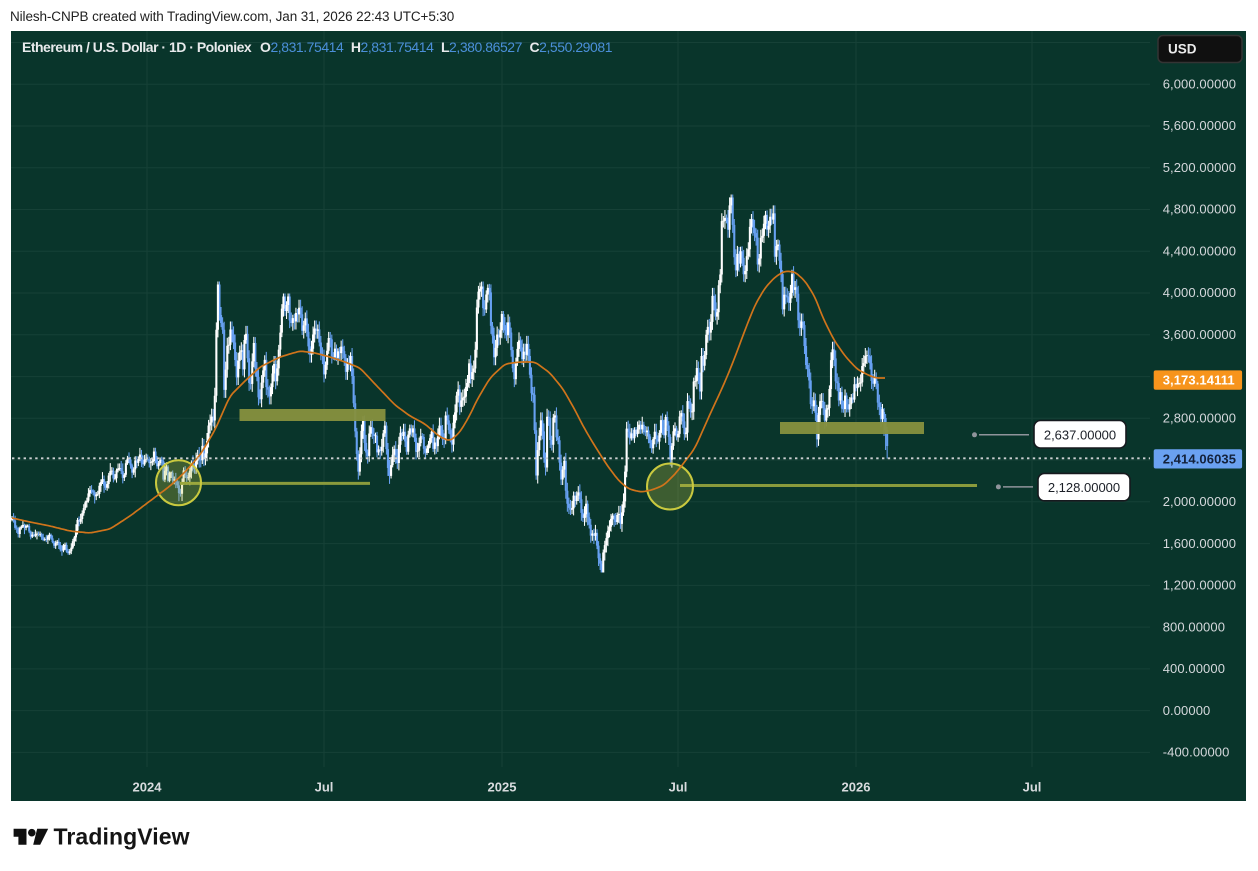  I want to click on svg-text: 2025, so click(502, 787).